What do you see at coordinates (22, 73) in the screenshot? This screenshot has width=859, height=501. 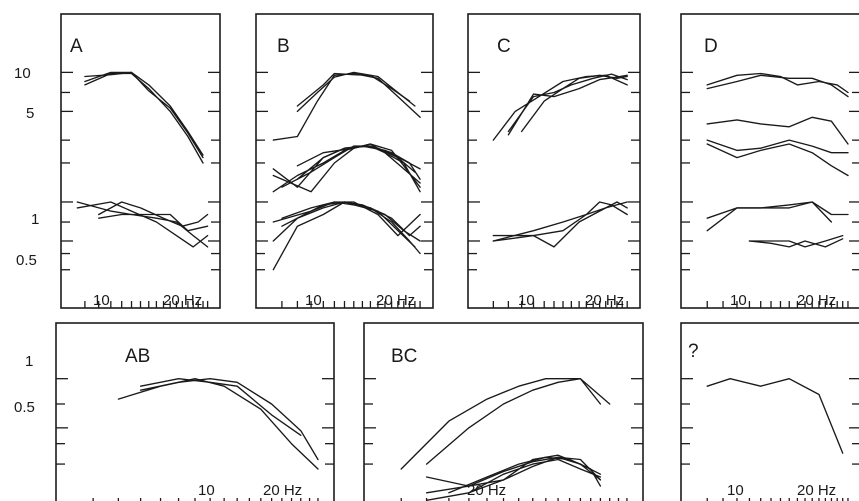 I see `y-tick-label-10: 10` at bounding box center [22, 73].